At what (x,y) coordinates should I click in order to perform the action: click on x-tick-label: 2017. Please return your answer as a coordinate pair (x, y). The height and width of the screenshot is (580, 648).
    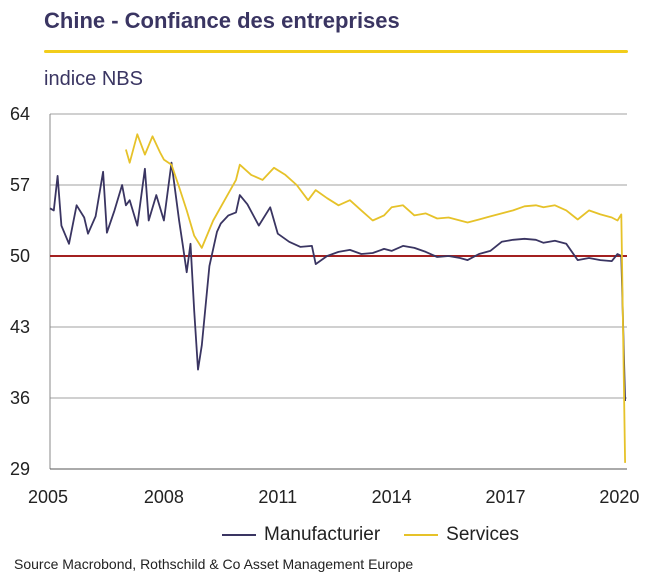
    Looking at the image, I should click on (506, 497).